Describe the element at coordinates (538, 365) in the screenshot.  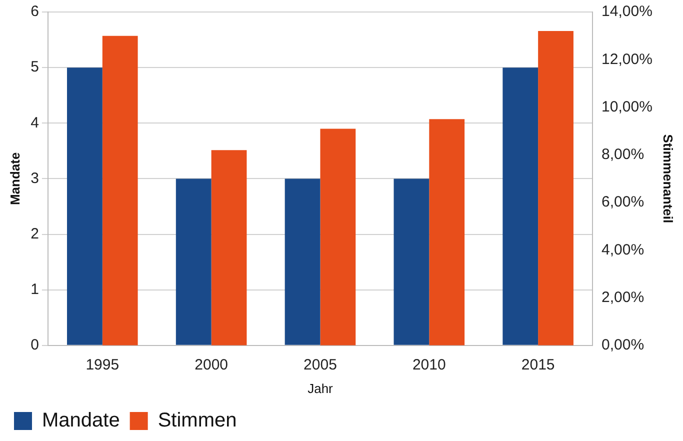
I see `x-tick-label: 2015` at that location.